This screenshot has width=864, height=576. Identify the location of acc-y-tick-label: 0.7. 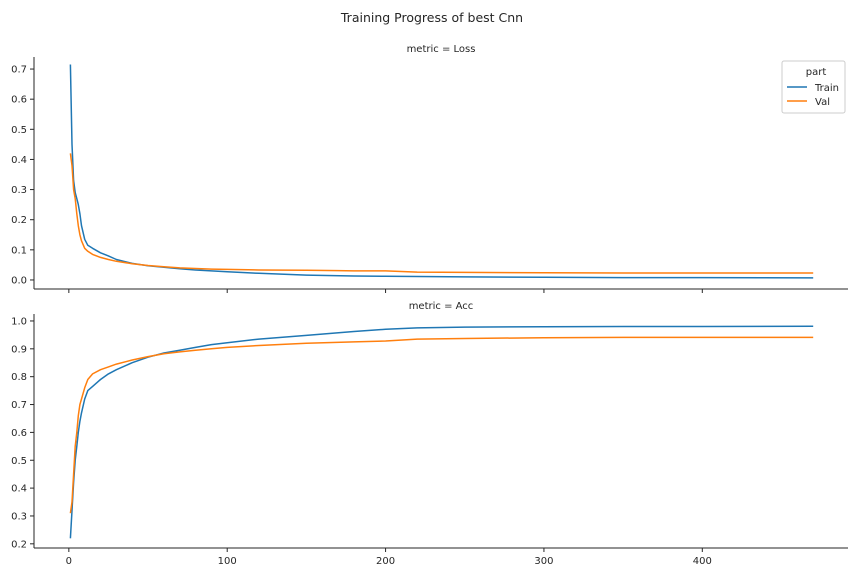
(19, 405).